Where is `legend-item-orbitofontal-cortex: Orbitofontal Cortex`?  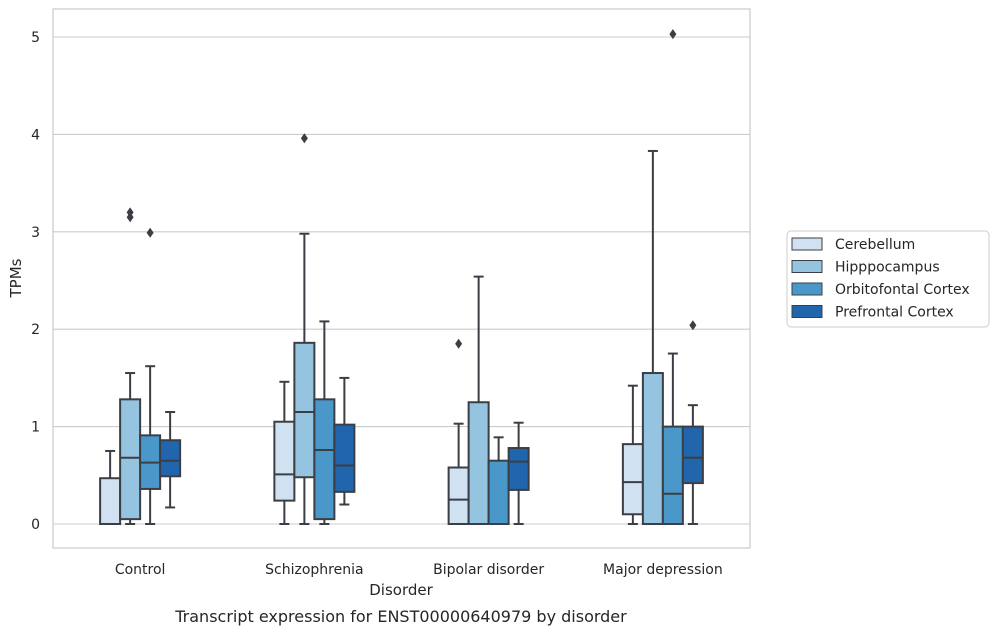
legend-item-orbitofontal-cortex: Orbitofontal Cortex is located at coordinates (880, 290).